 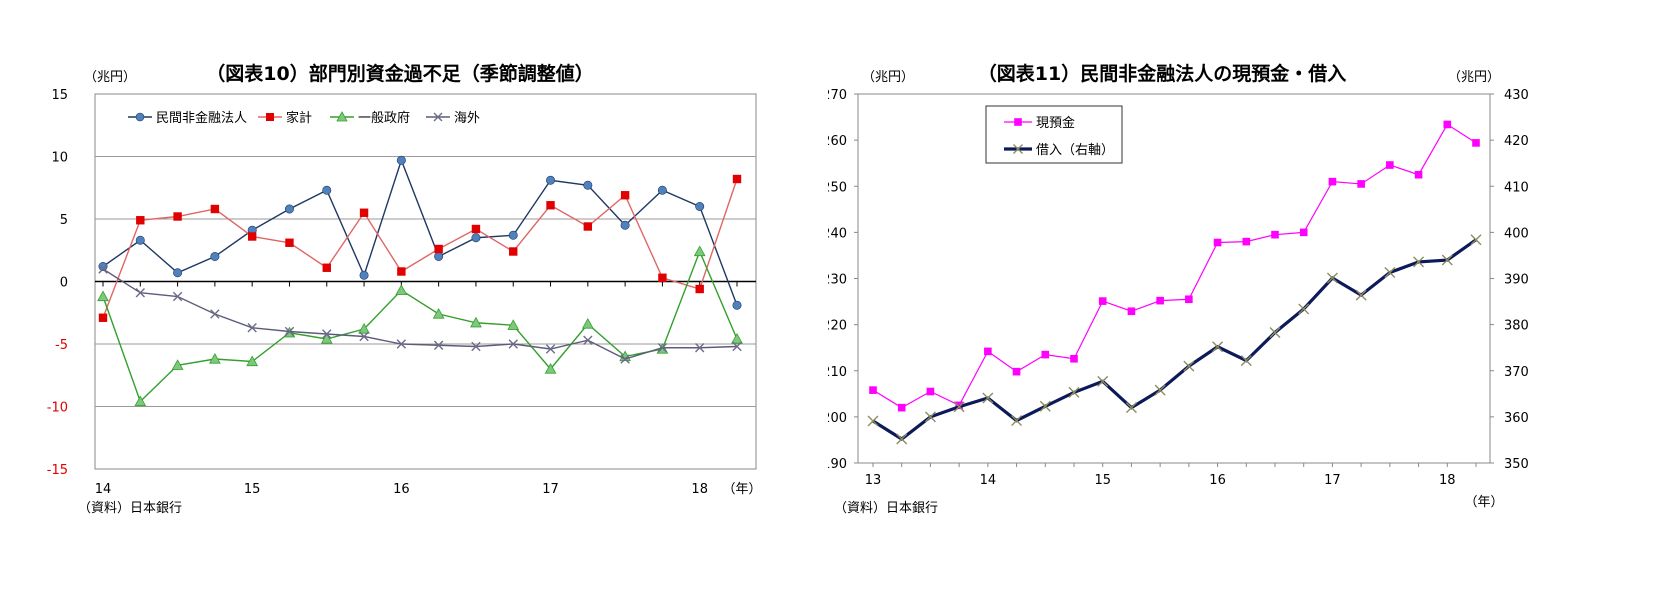 I want to click on right-chart-title: （図表11）民間非金融法人の現預金・借入, so click(x=1162, y=73).